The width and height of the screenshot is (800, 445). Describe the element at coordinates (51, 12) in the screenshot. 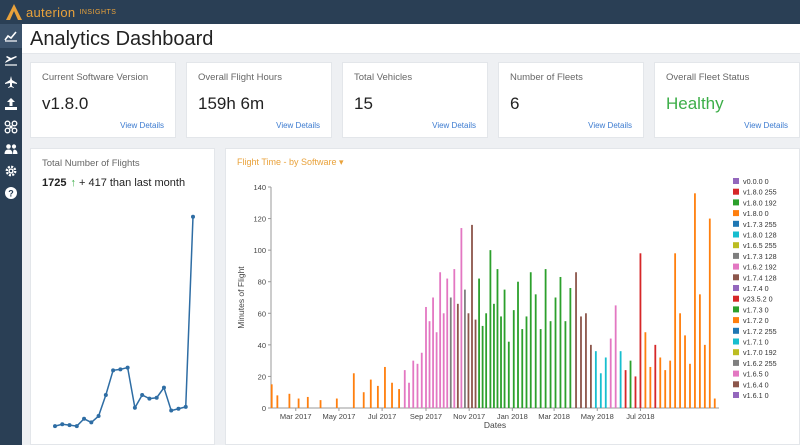

I see `brand-name: auterion` at that location.